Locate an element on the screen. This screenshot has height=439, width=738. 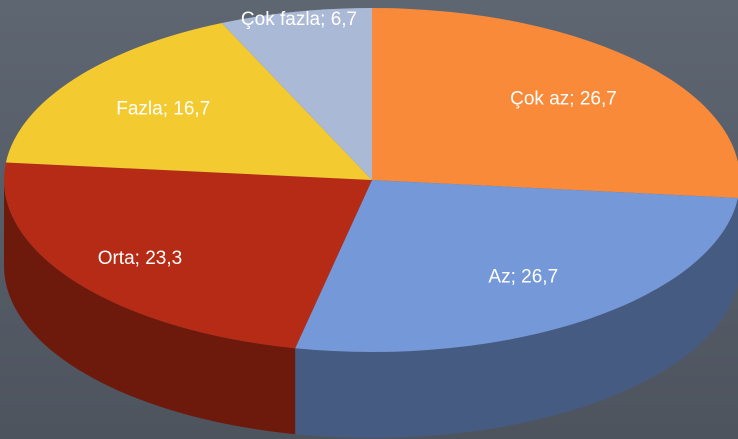
label-value: 6,7 is located at coordinates (344, 19).